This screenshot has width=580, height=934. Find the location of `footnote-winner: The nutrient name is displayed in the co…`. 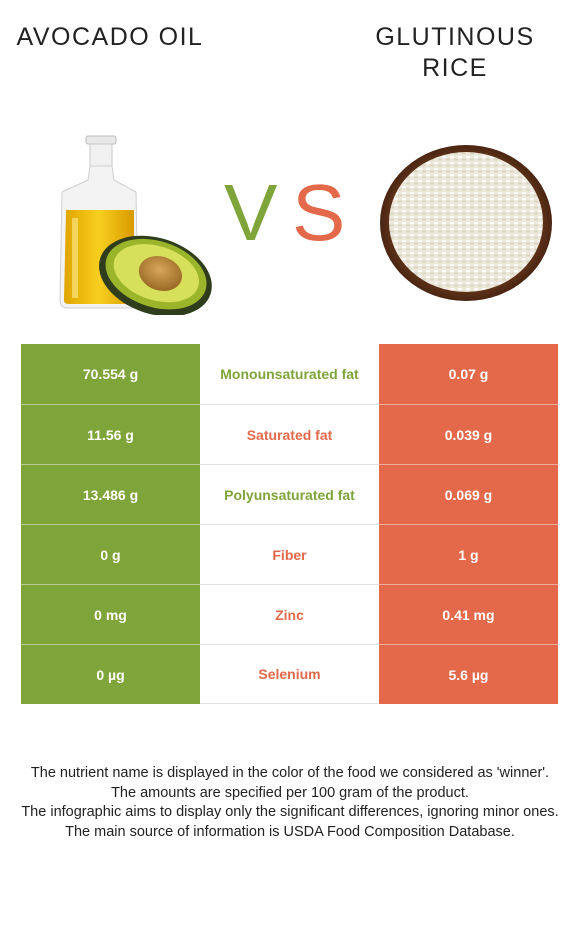

footnote-winner: The nutrient name is displayed in the co… is located at coordinates (290, 773).